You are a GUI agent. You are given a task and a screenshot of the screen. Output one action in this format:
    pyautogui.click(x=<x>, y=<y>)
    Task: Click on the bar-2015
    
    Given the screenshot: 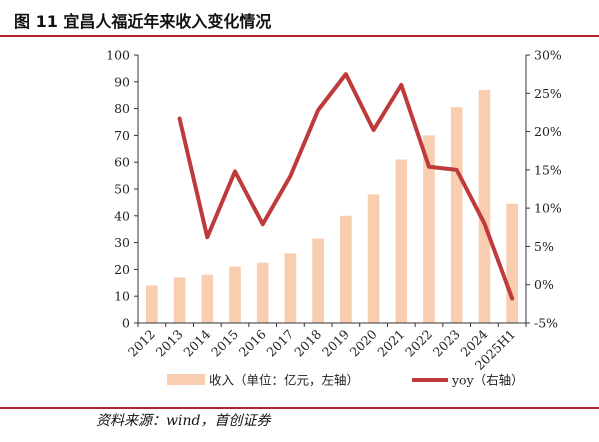 What is the action you would take?
    pyautogui.click(x=235, y=294)
    